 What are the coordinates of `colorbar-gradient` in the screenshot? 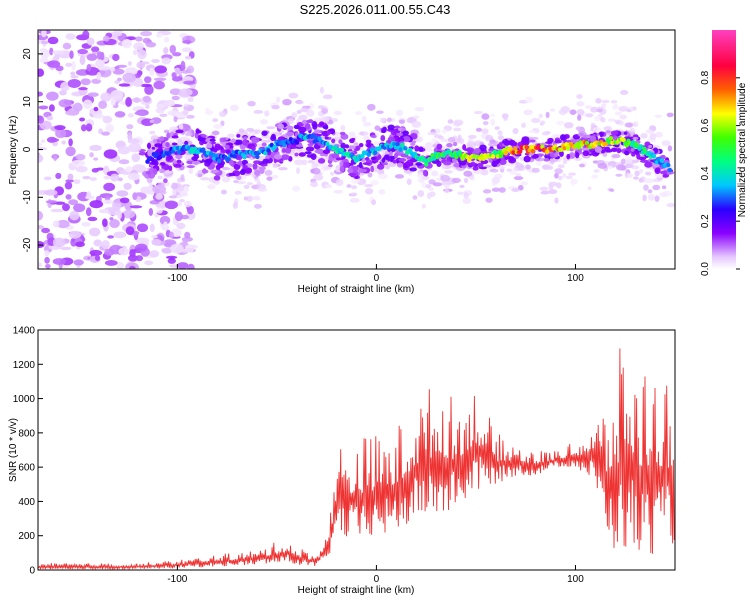 It's located at (724, 149).